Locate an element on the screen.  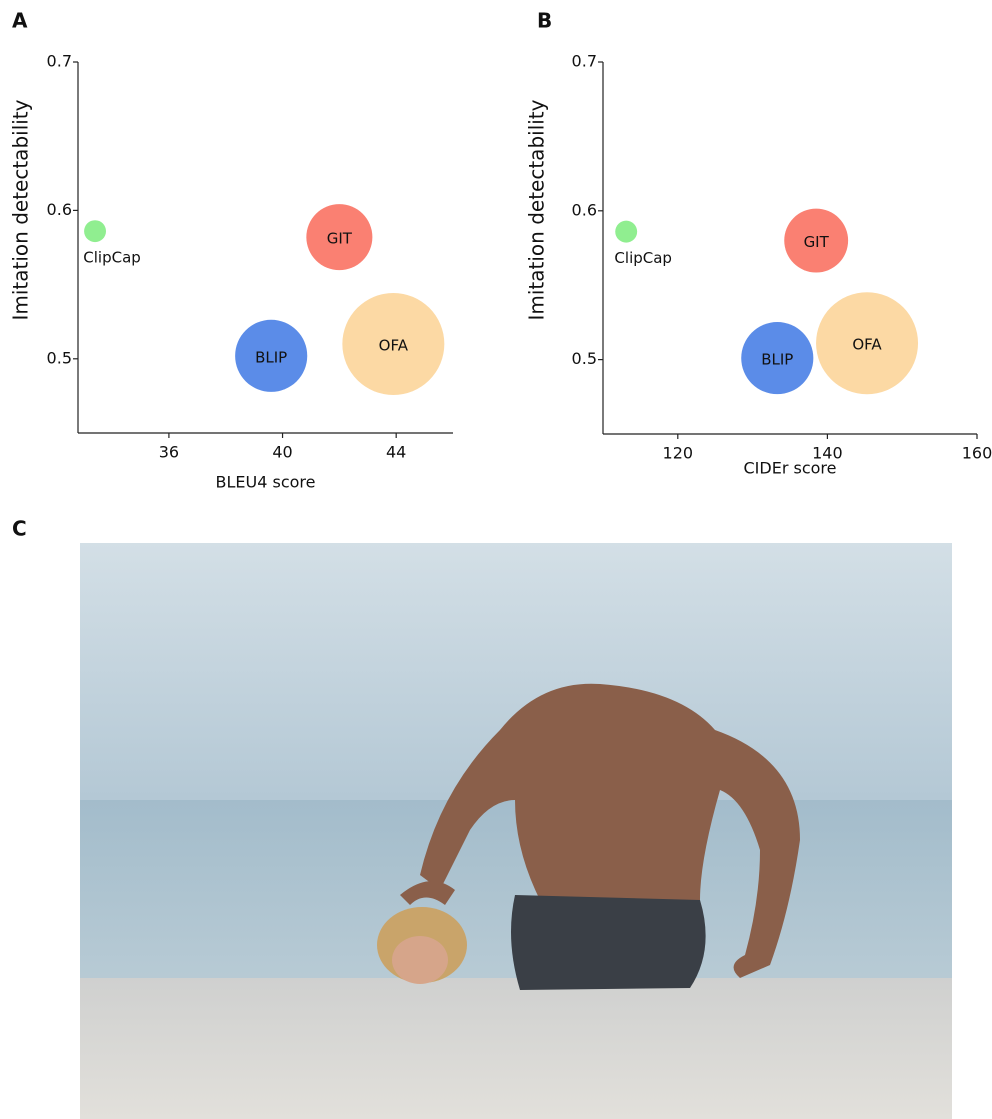
x-tick-label: 36 is located at coordinates (169, 452).